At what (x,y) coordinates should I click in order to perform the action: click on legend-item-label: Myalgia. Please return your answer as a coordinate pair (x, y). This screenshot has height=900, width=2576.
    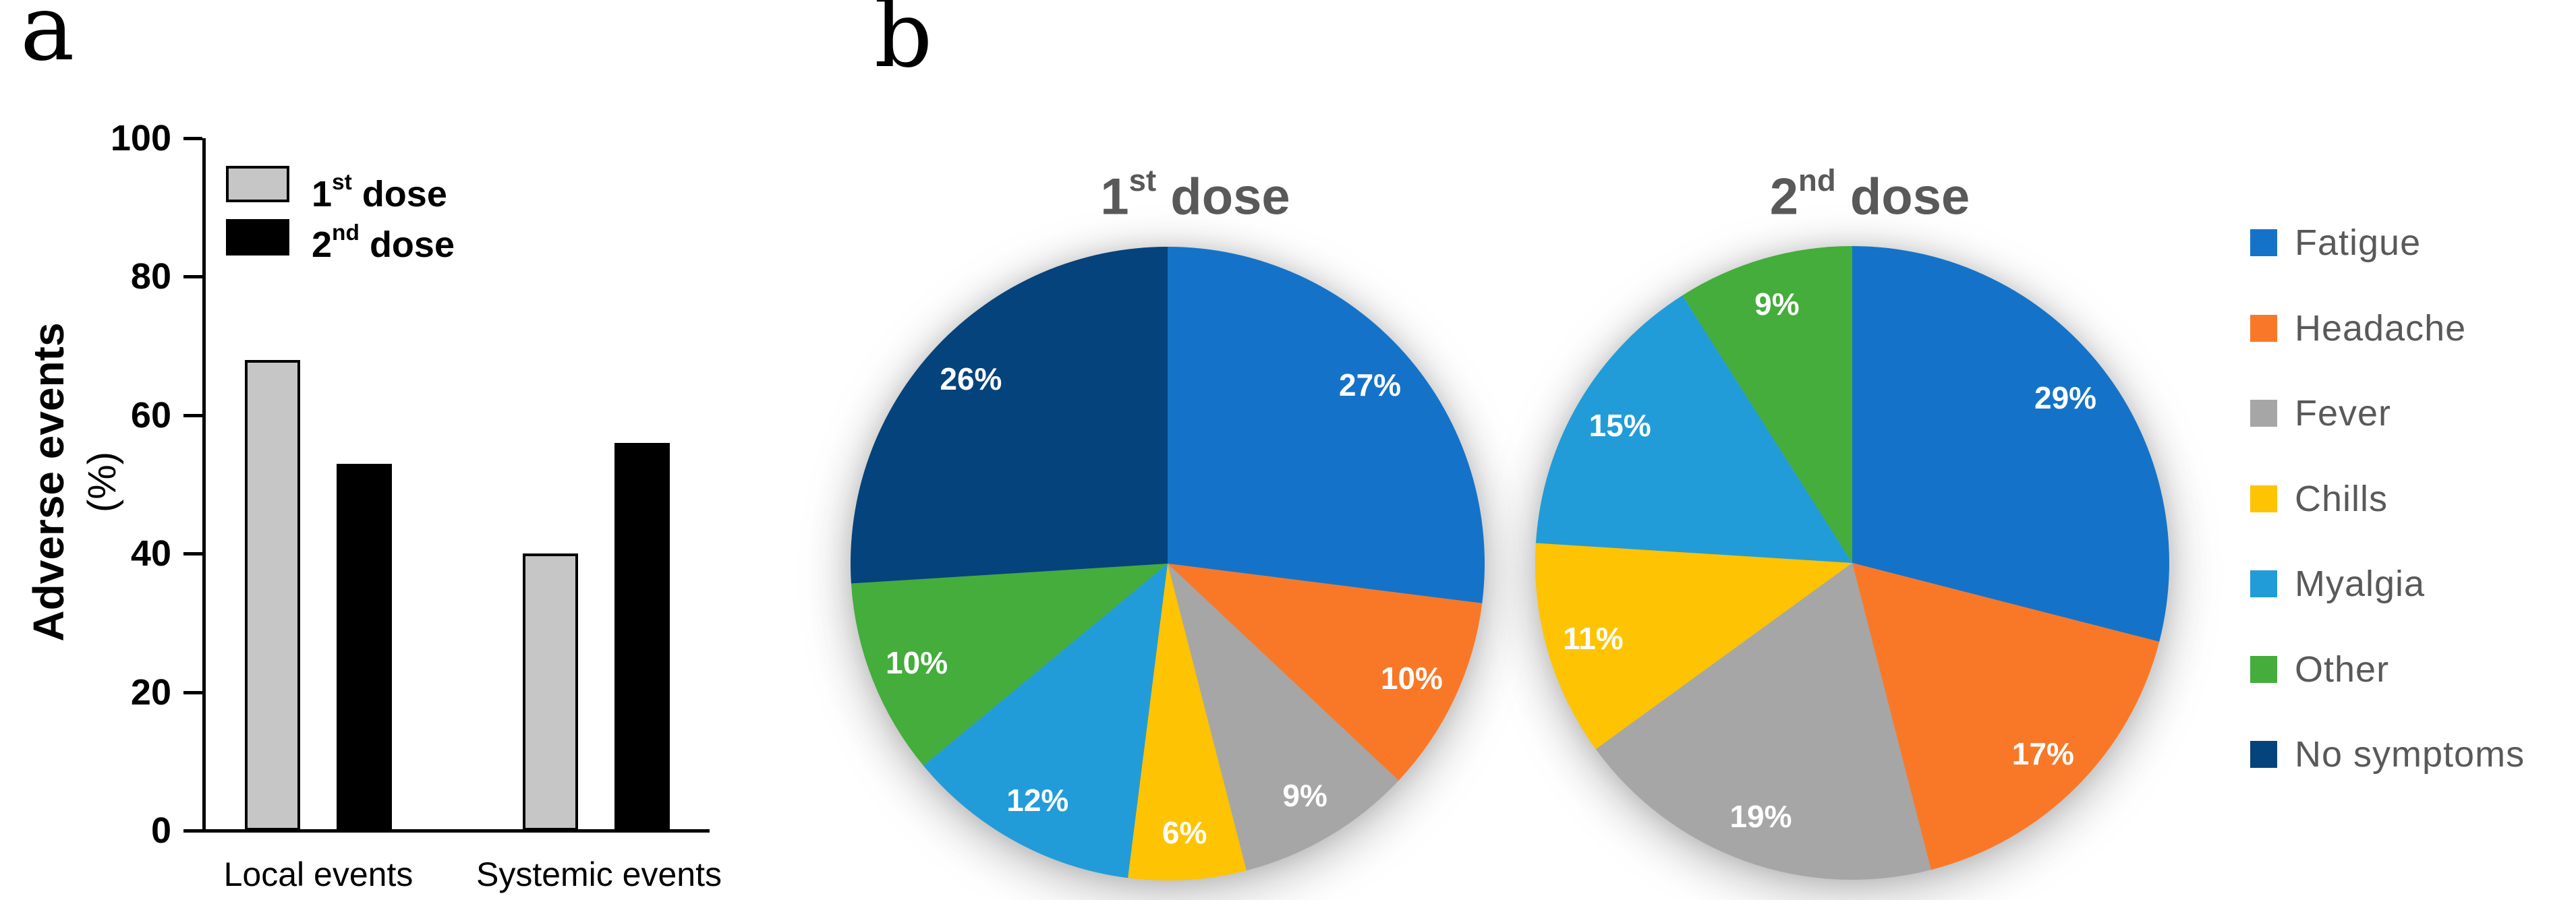
    Looking at the image, I should click on (2360, 584).